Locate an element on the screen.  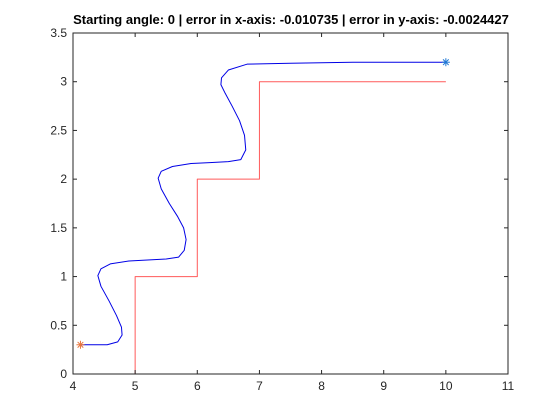
y-tick-label: 0.5 is located at coordinates (58, 325).